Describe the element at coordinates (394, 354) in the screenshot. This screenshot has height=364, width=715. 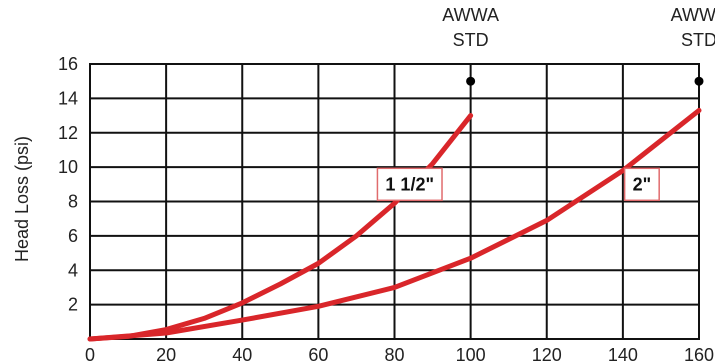
I see `x-tick-label: 80` at that location.